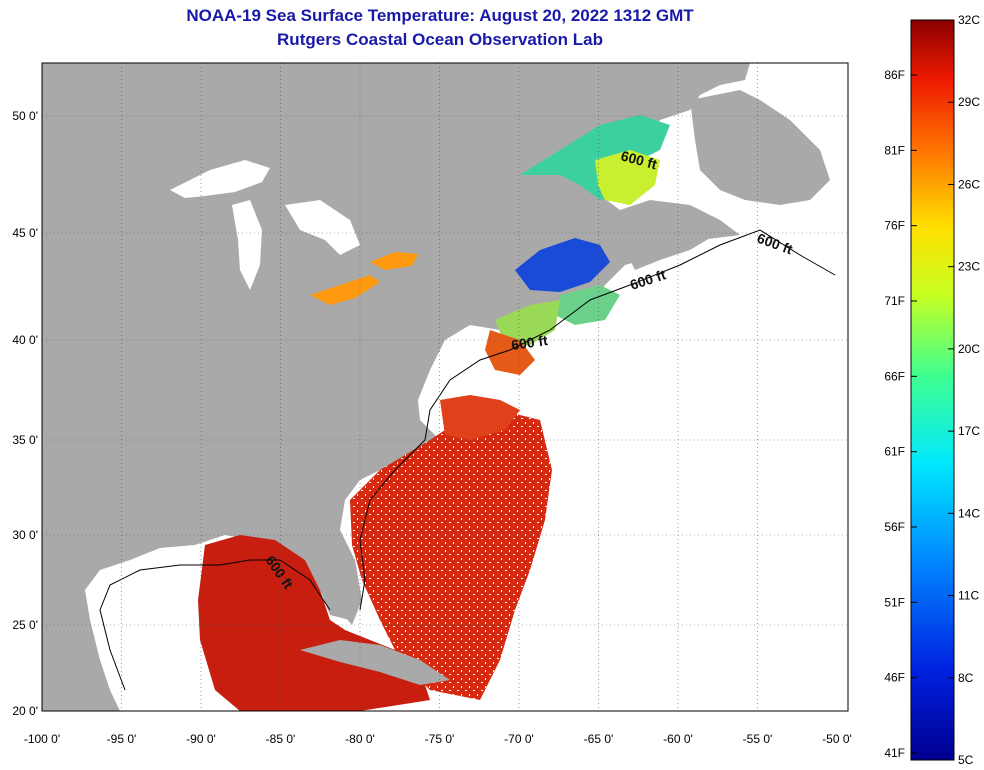 This screenshot has height=770, width=984. I want to click on colorbar-label-celsius: 5C, so click(966, 760).